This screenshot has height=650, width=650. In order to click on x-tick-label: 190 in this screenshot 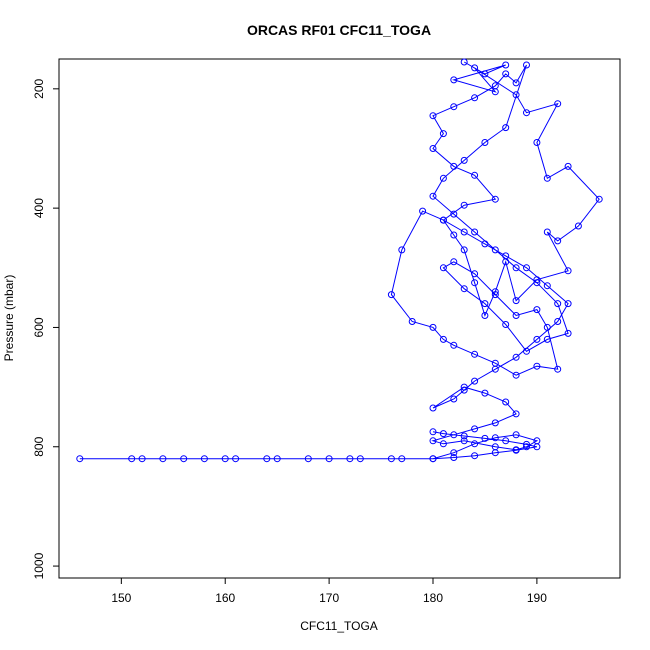, I will do `click(537, 598)`.